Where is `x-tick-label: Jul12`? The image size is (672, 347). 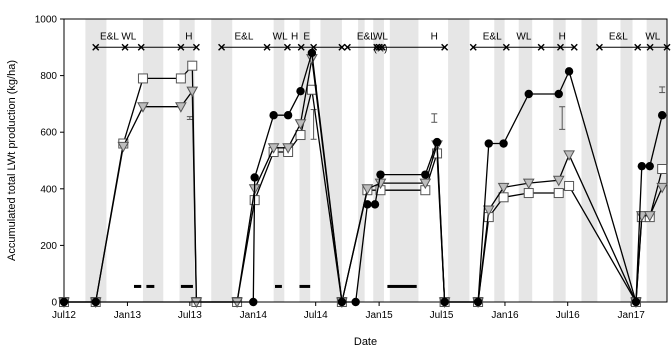
x-tick-label: Jul12 is located at coordinates (64, 315).